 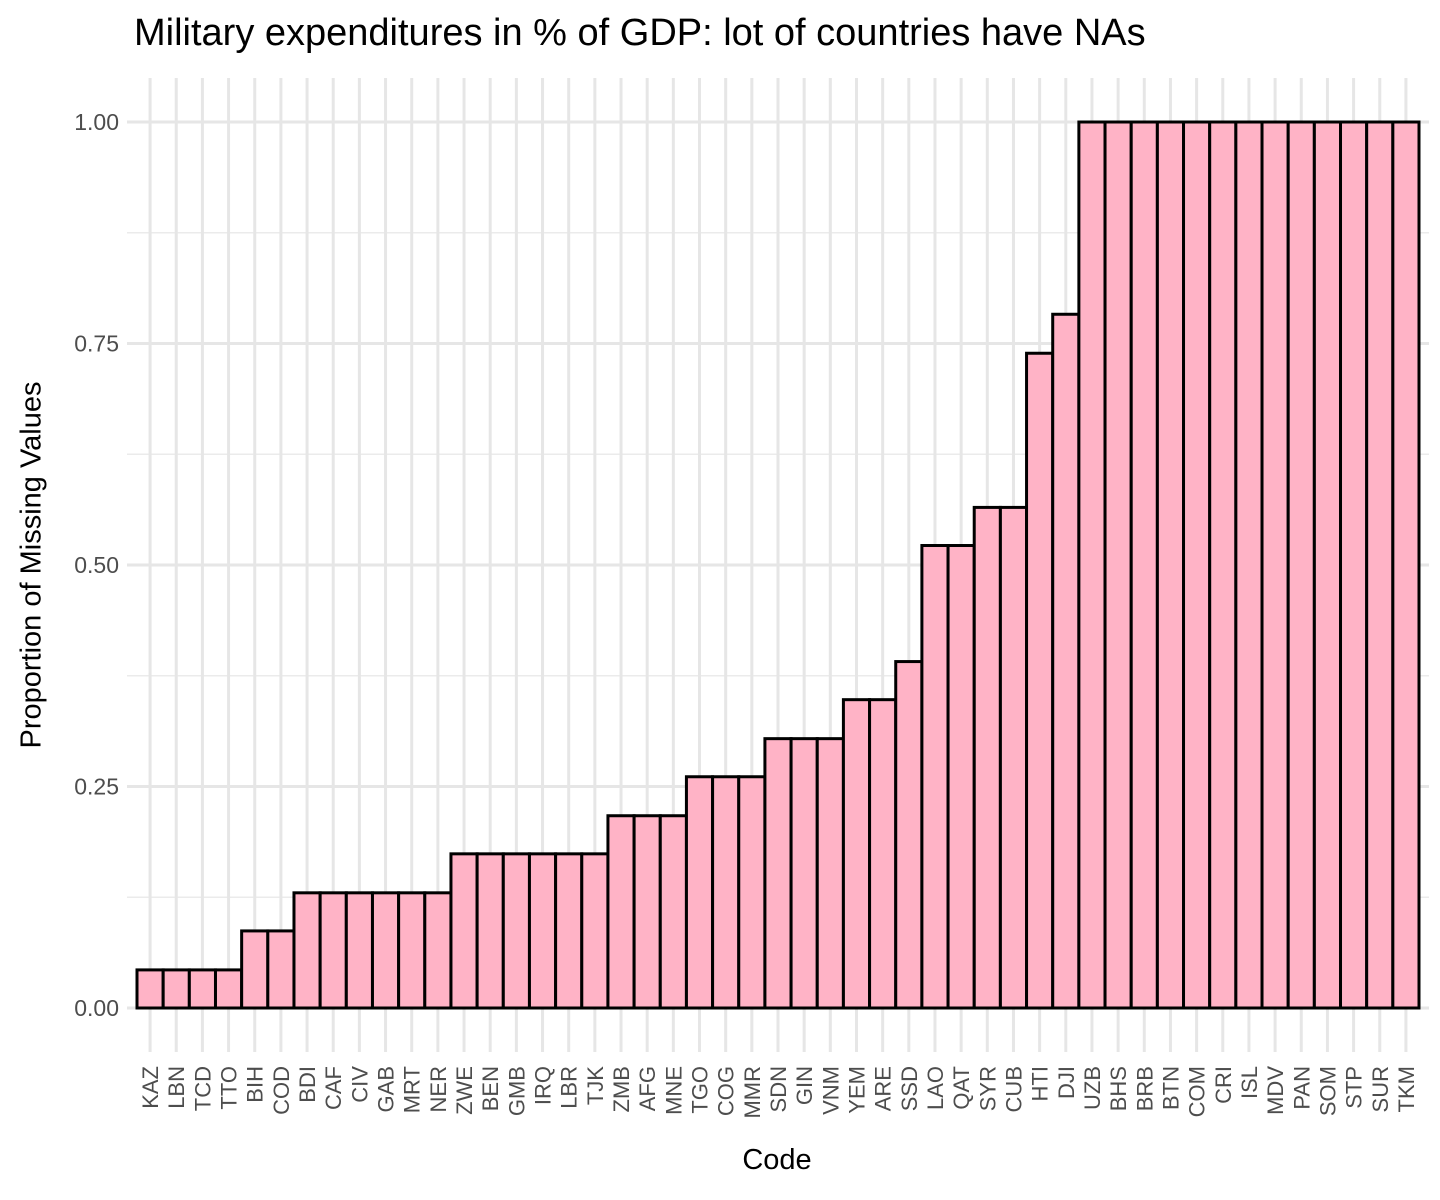 I want to click on bar-tjk, so click(x=595, y=931).